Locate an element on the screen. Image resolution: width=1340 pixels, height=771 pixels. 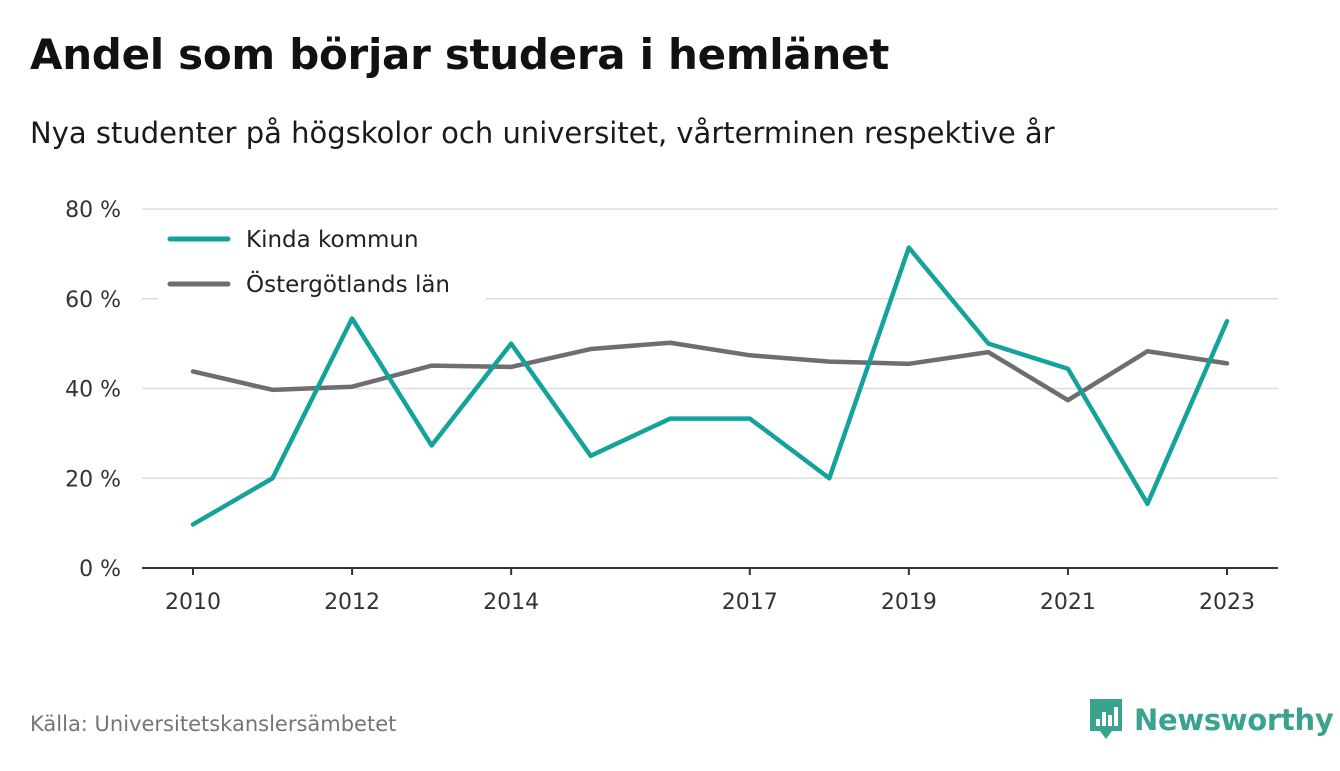
x-axis: 2010 2012 2014 2017 2019 2021 2023 is located at coordinates (710, 591).